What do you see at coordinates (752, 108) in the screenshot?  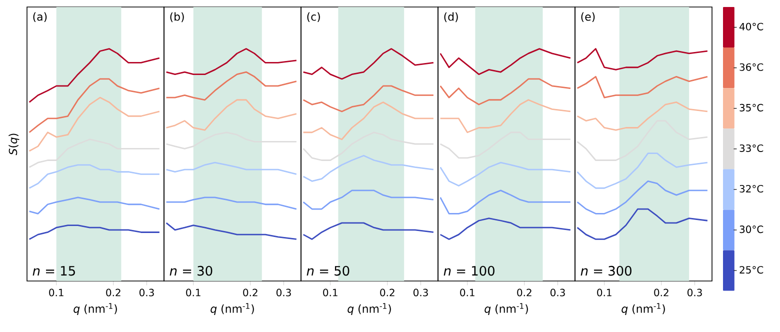 I see `text: 35°C` at bounding box center [752, 108].